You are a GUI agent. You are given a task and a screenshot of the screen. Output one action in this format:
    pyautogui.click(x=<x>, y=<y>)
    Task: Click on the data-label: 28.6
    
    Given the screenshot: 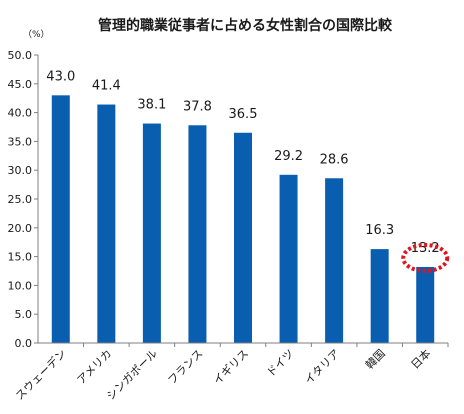 What is the action you would take?
    pyautogui.click(x=334, y=159)
    